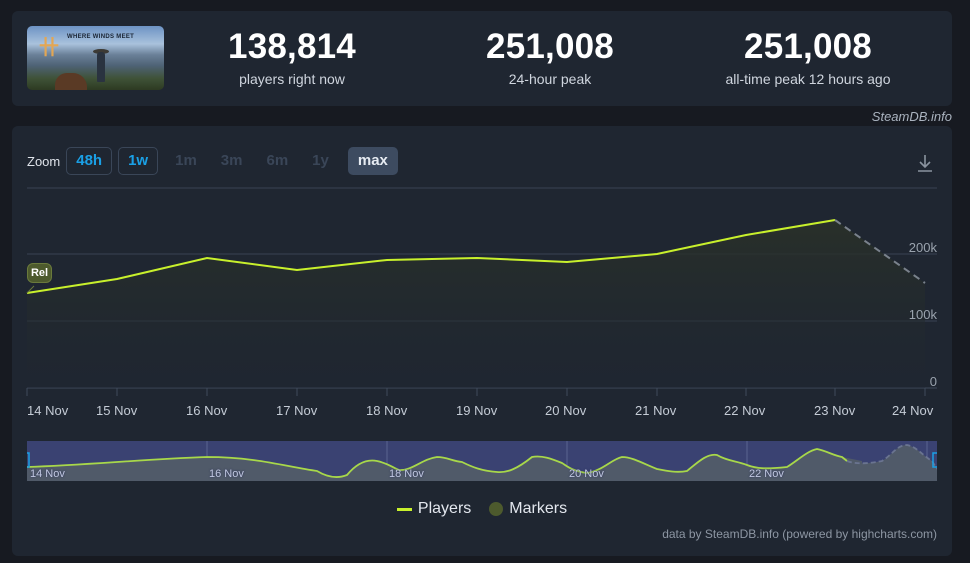  What do you see at coordinates (444, 508) in the screenshot?
I see `legend-label: Players` at bounding box center [444, 508].